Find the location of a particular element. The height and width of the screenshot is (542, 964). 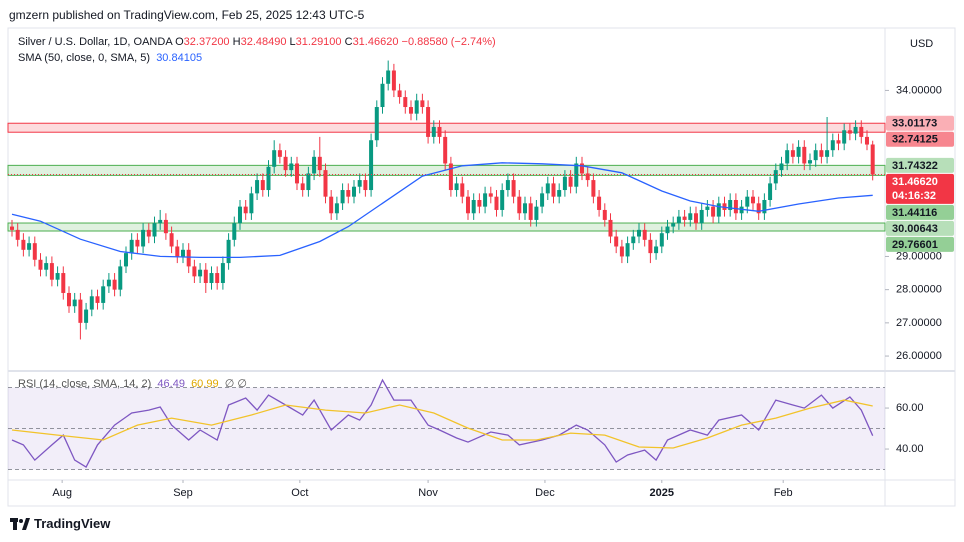

rsi-label: RSI (14, close, SMA, 14, 2) is located at coordinates (85, 384).